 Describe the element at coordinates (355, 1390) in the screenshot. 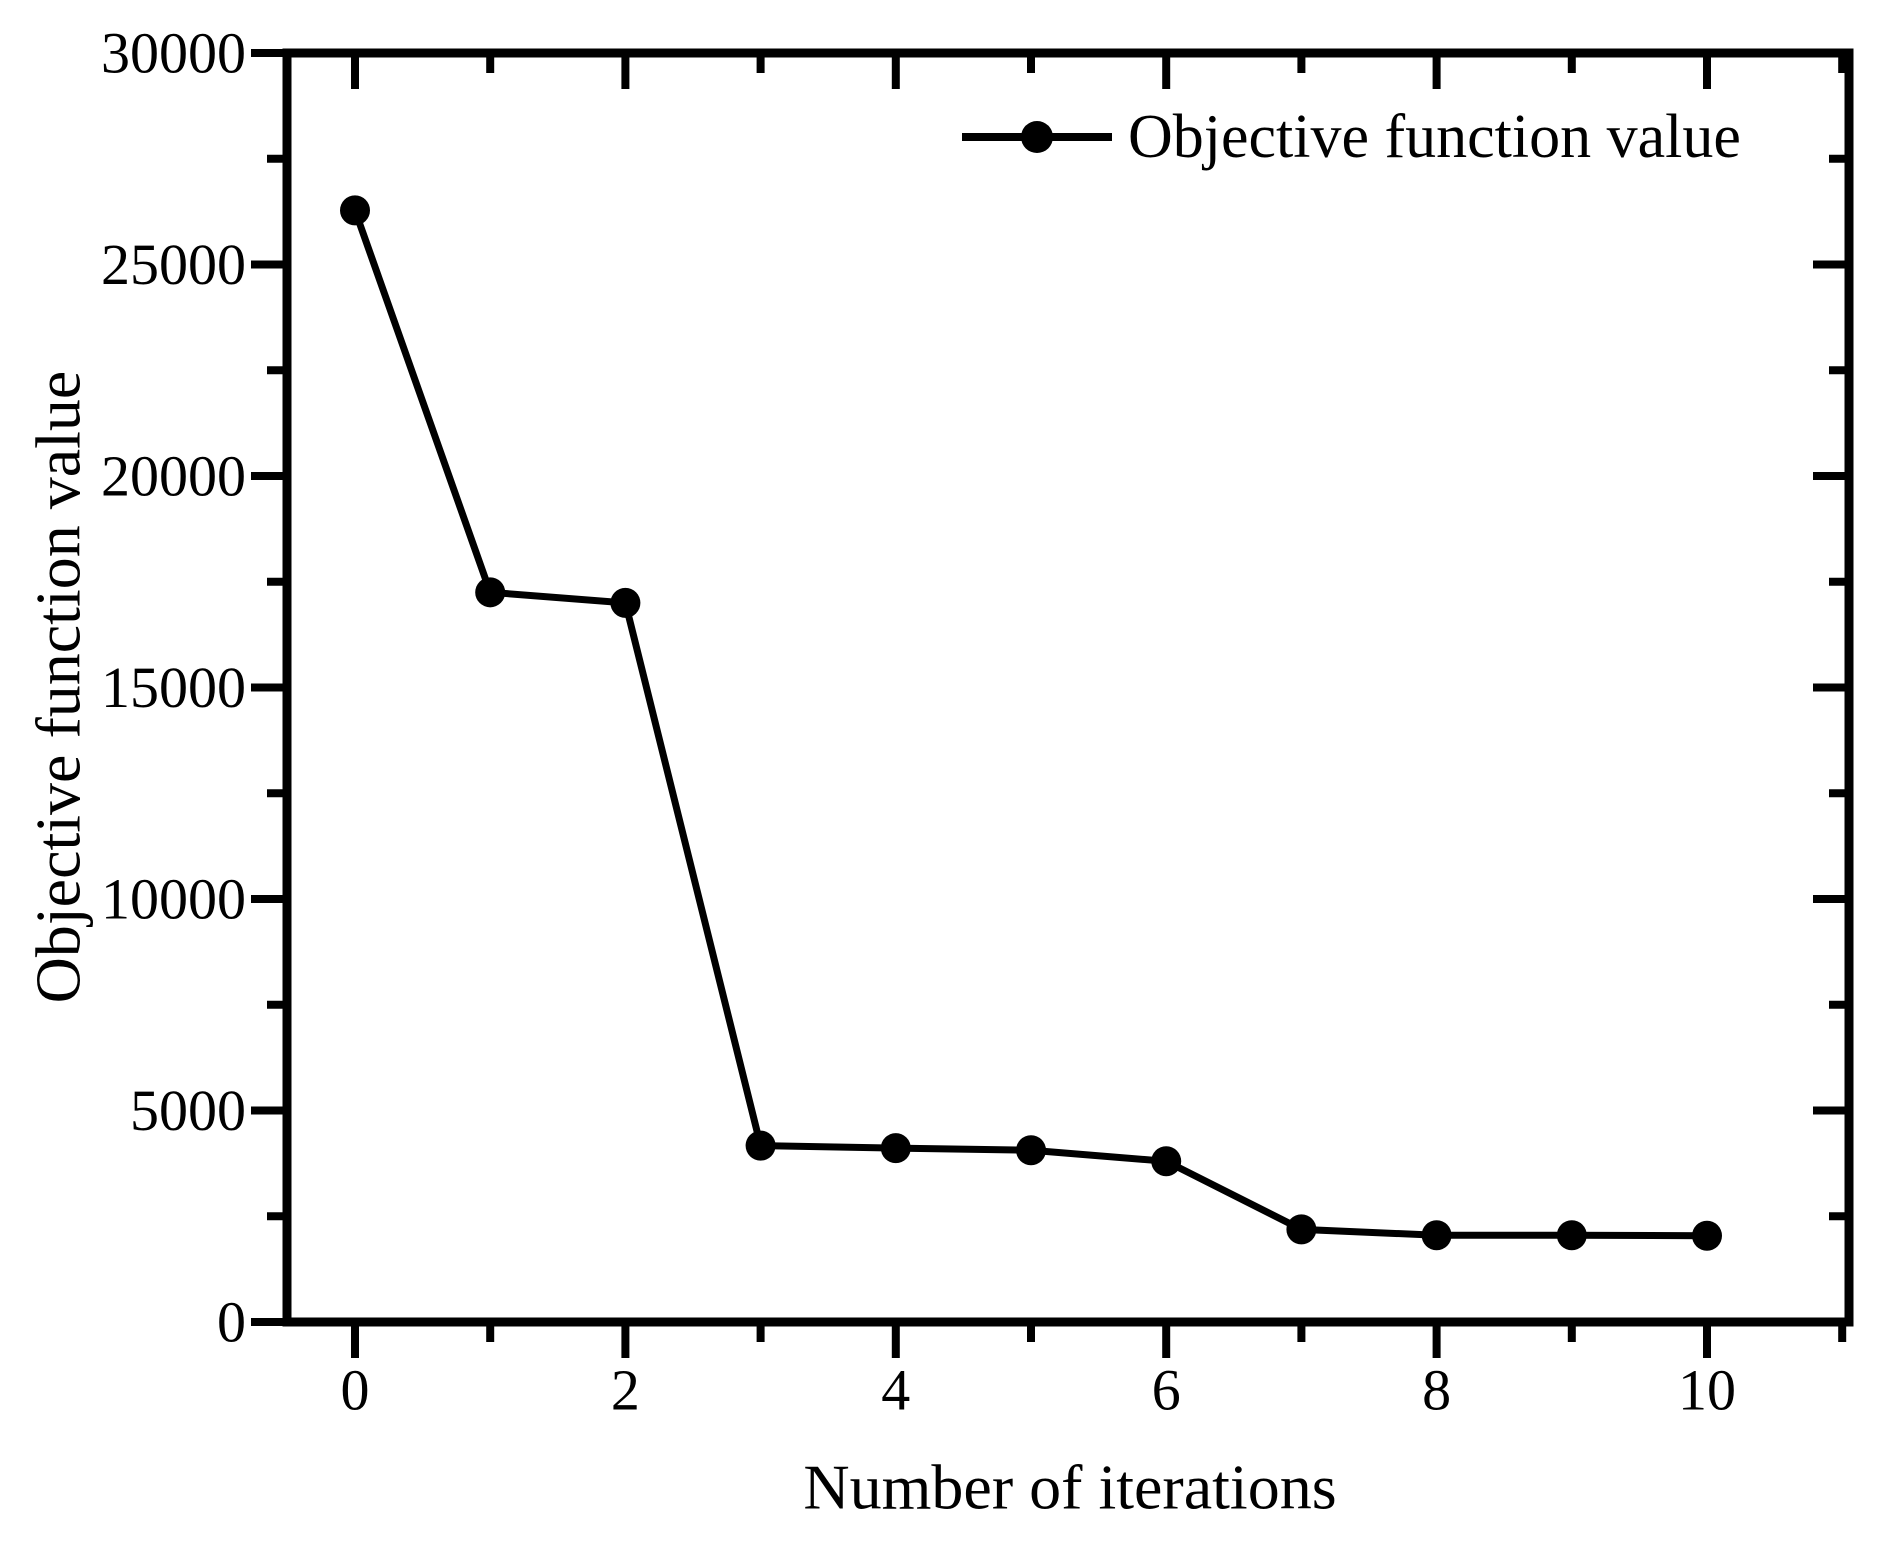

I see `x-tick-label: 0` at that location.